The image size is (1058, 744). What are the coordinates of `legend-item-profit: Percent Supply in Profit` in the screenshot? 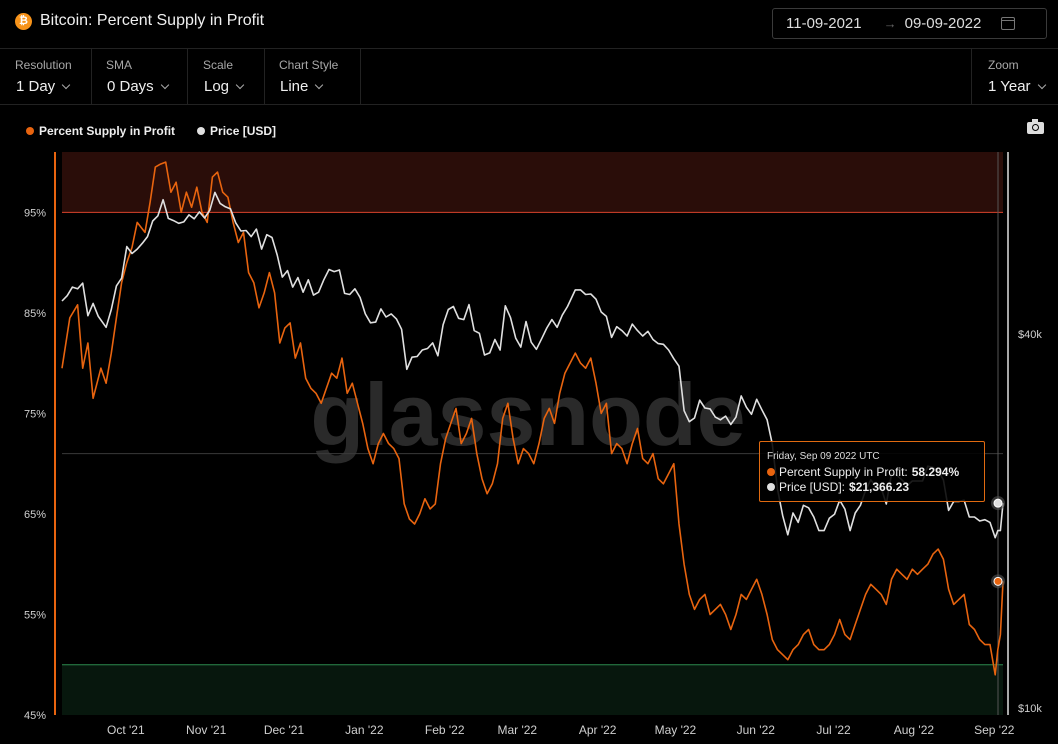 It's located at (100, 131).